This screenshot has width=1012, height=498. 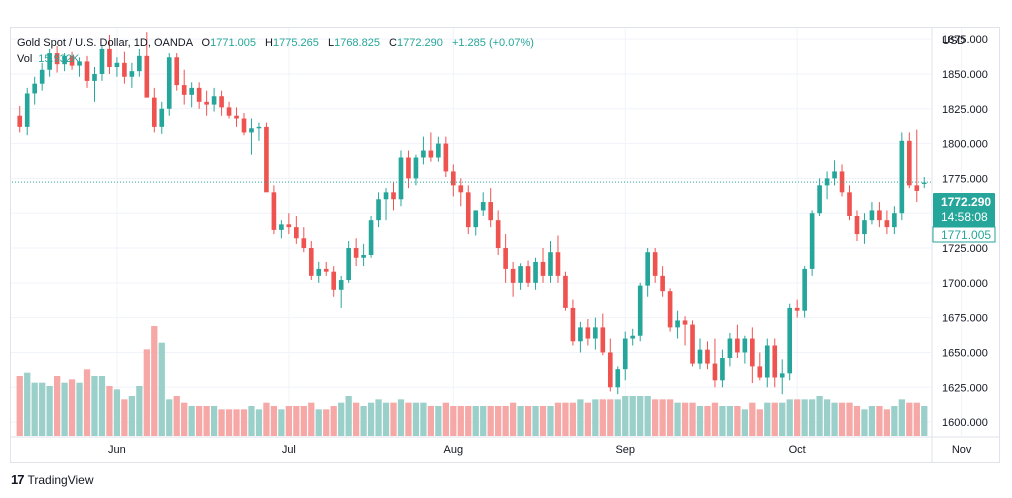 What do you see at coordinates (965, 110) in the screenshot?
I see `price-tick-label: 1825.000` at bounding box center [965, 110].